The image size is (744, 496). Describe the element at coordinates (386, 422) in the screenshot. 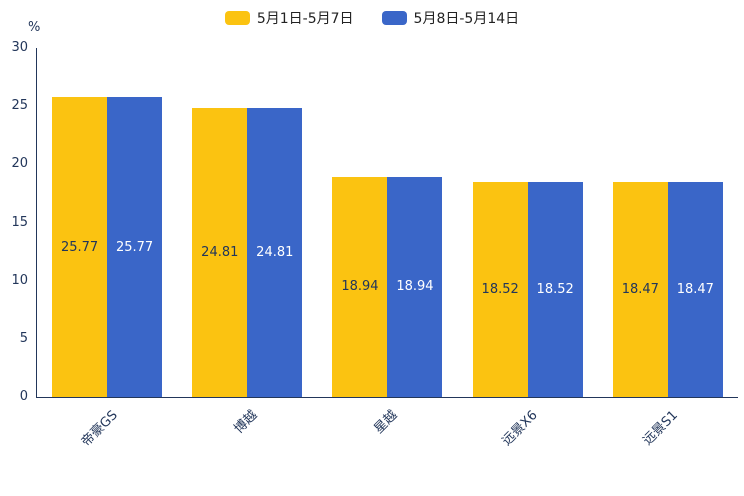

I see `x-axis-label: 星越` at that location.